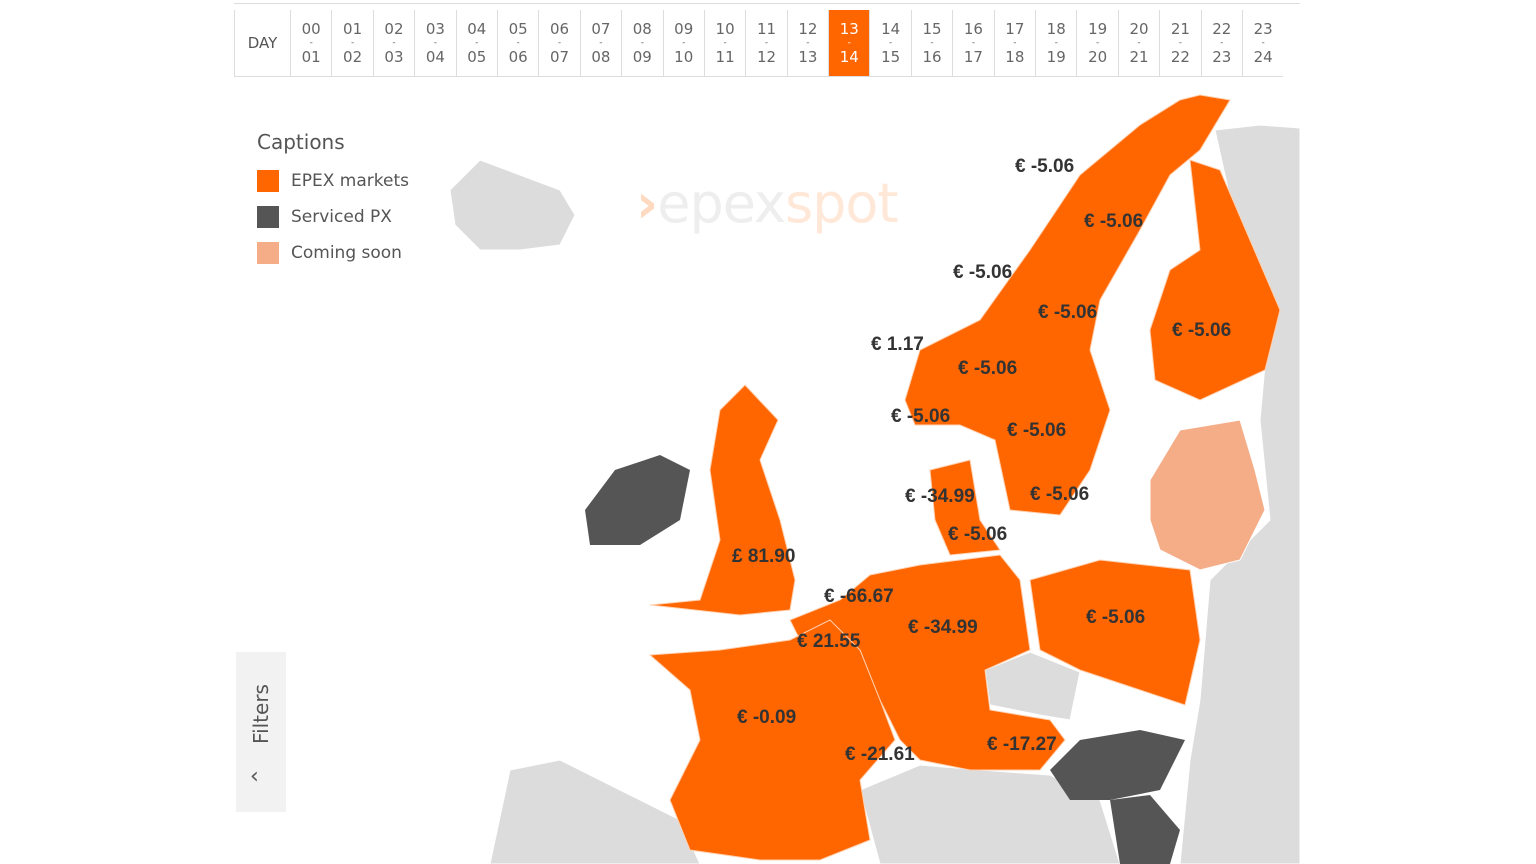 This screenshot has width=1536, height=864. I want to click on slot-start: 22, so click(1222, 28).